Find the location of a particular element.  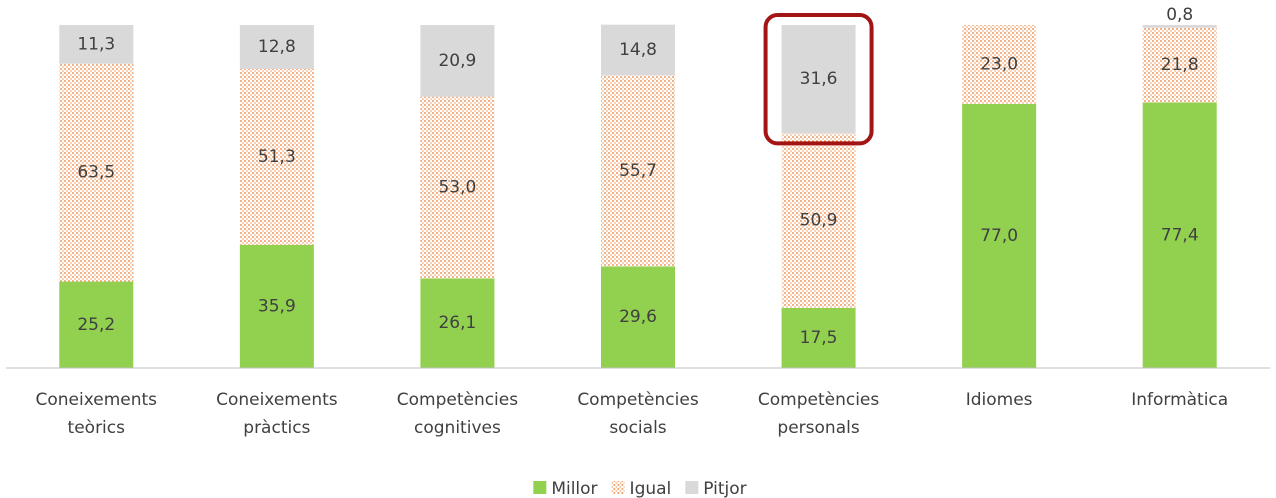

value-label: 17,5 is located at coordinates (819, 338).